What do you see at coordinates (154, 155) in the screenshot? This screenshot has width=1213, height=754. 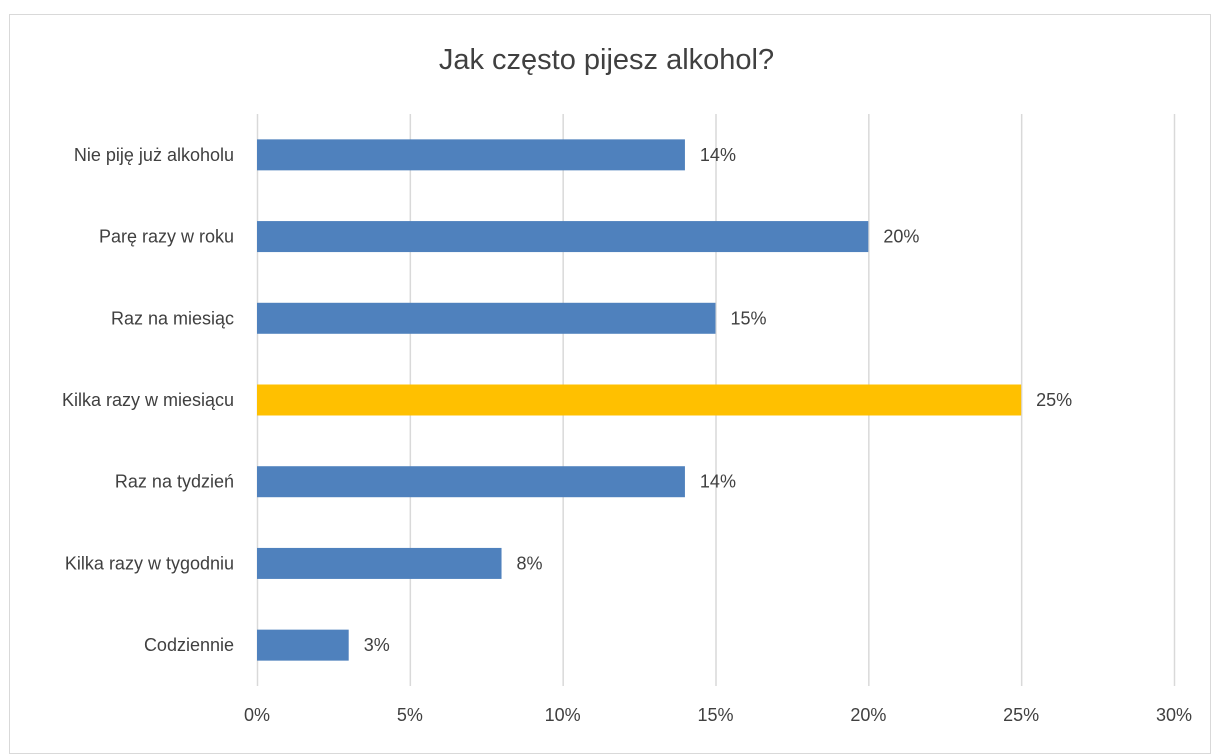 I see `category-label: Nie piję już alkoholu` at bounding box center [154, 155].